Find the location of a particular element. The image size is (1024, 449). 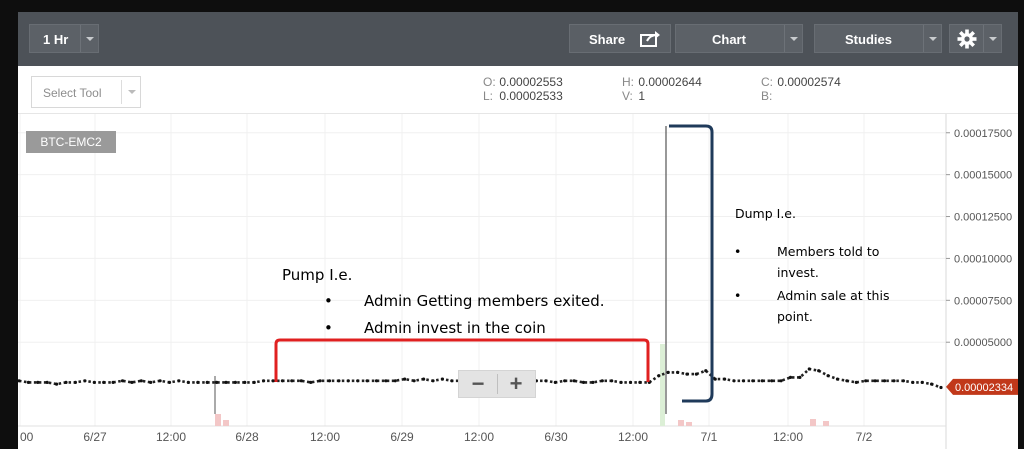

current-price-label: 0.00002334 is located at coordinates (984, 388).